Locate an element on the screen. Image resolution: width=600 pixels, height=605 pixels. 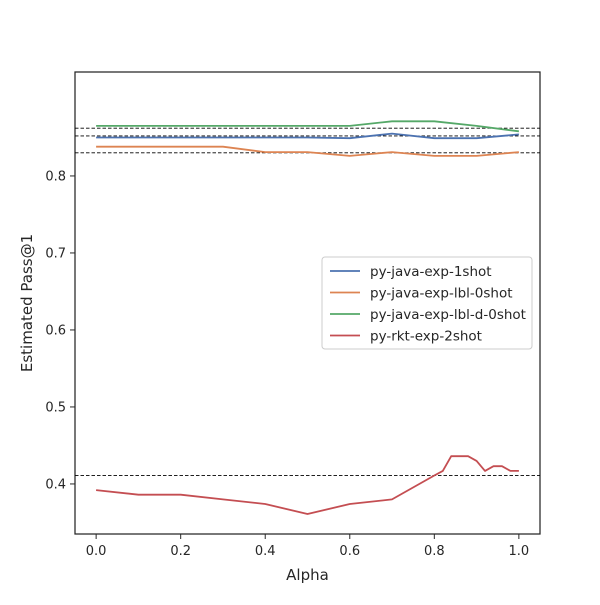
y-axis-ticks: 0.4 0.5 0.6 0.7 0.8 is located at coordinates (60, 330).